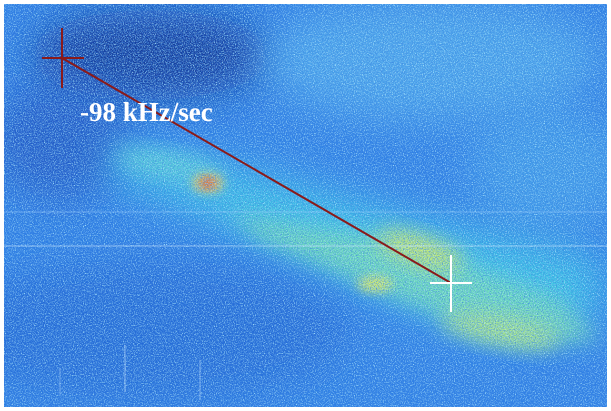  I want to click on end-cursor, so click(451, 283).